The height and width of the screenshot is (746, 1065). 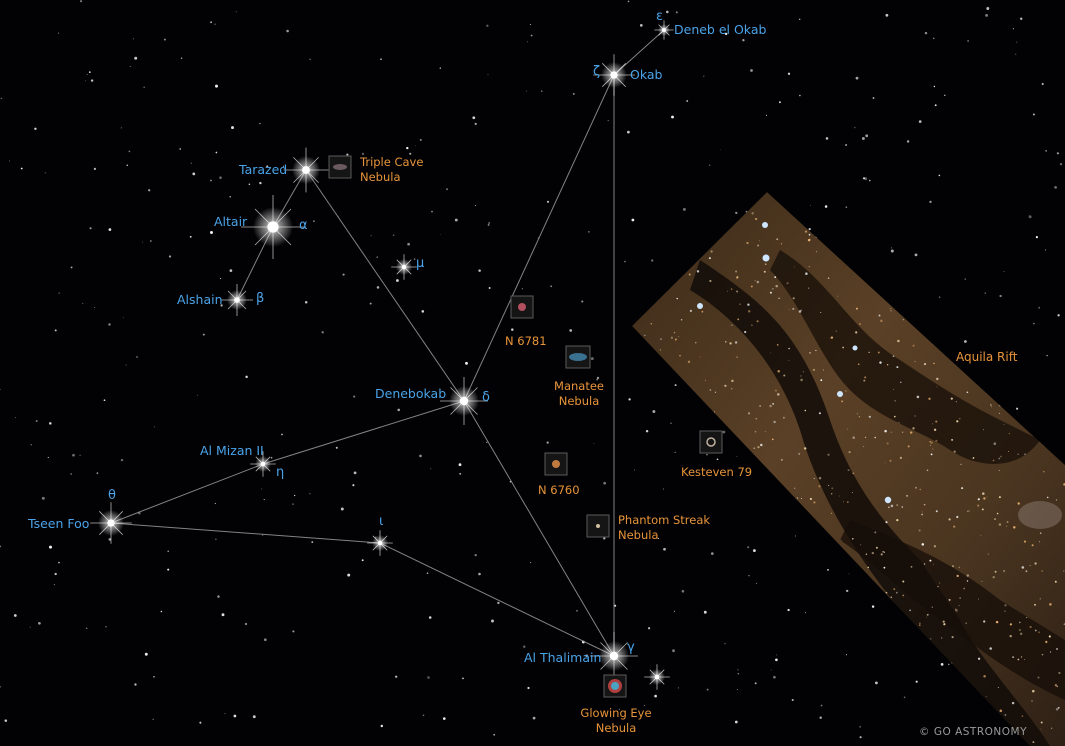 I want to click on star-extra-star, so click(x=657, y=677).